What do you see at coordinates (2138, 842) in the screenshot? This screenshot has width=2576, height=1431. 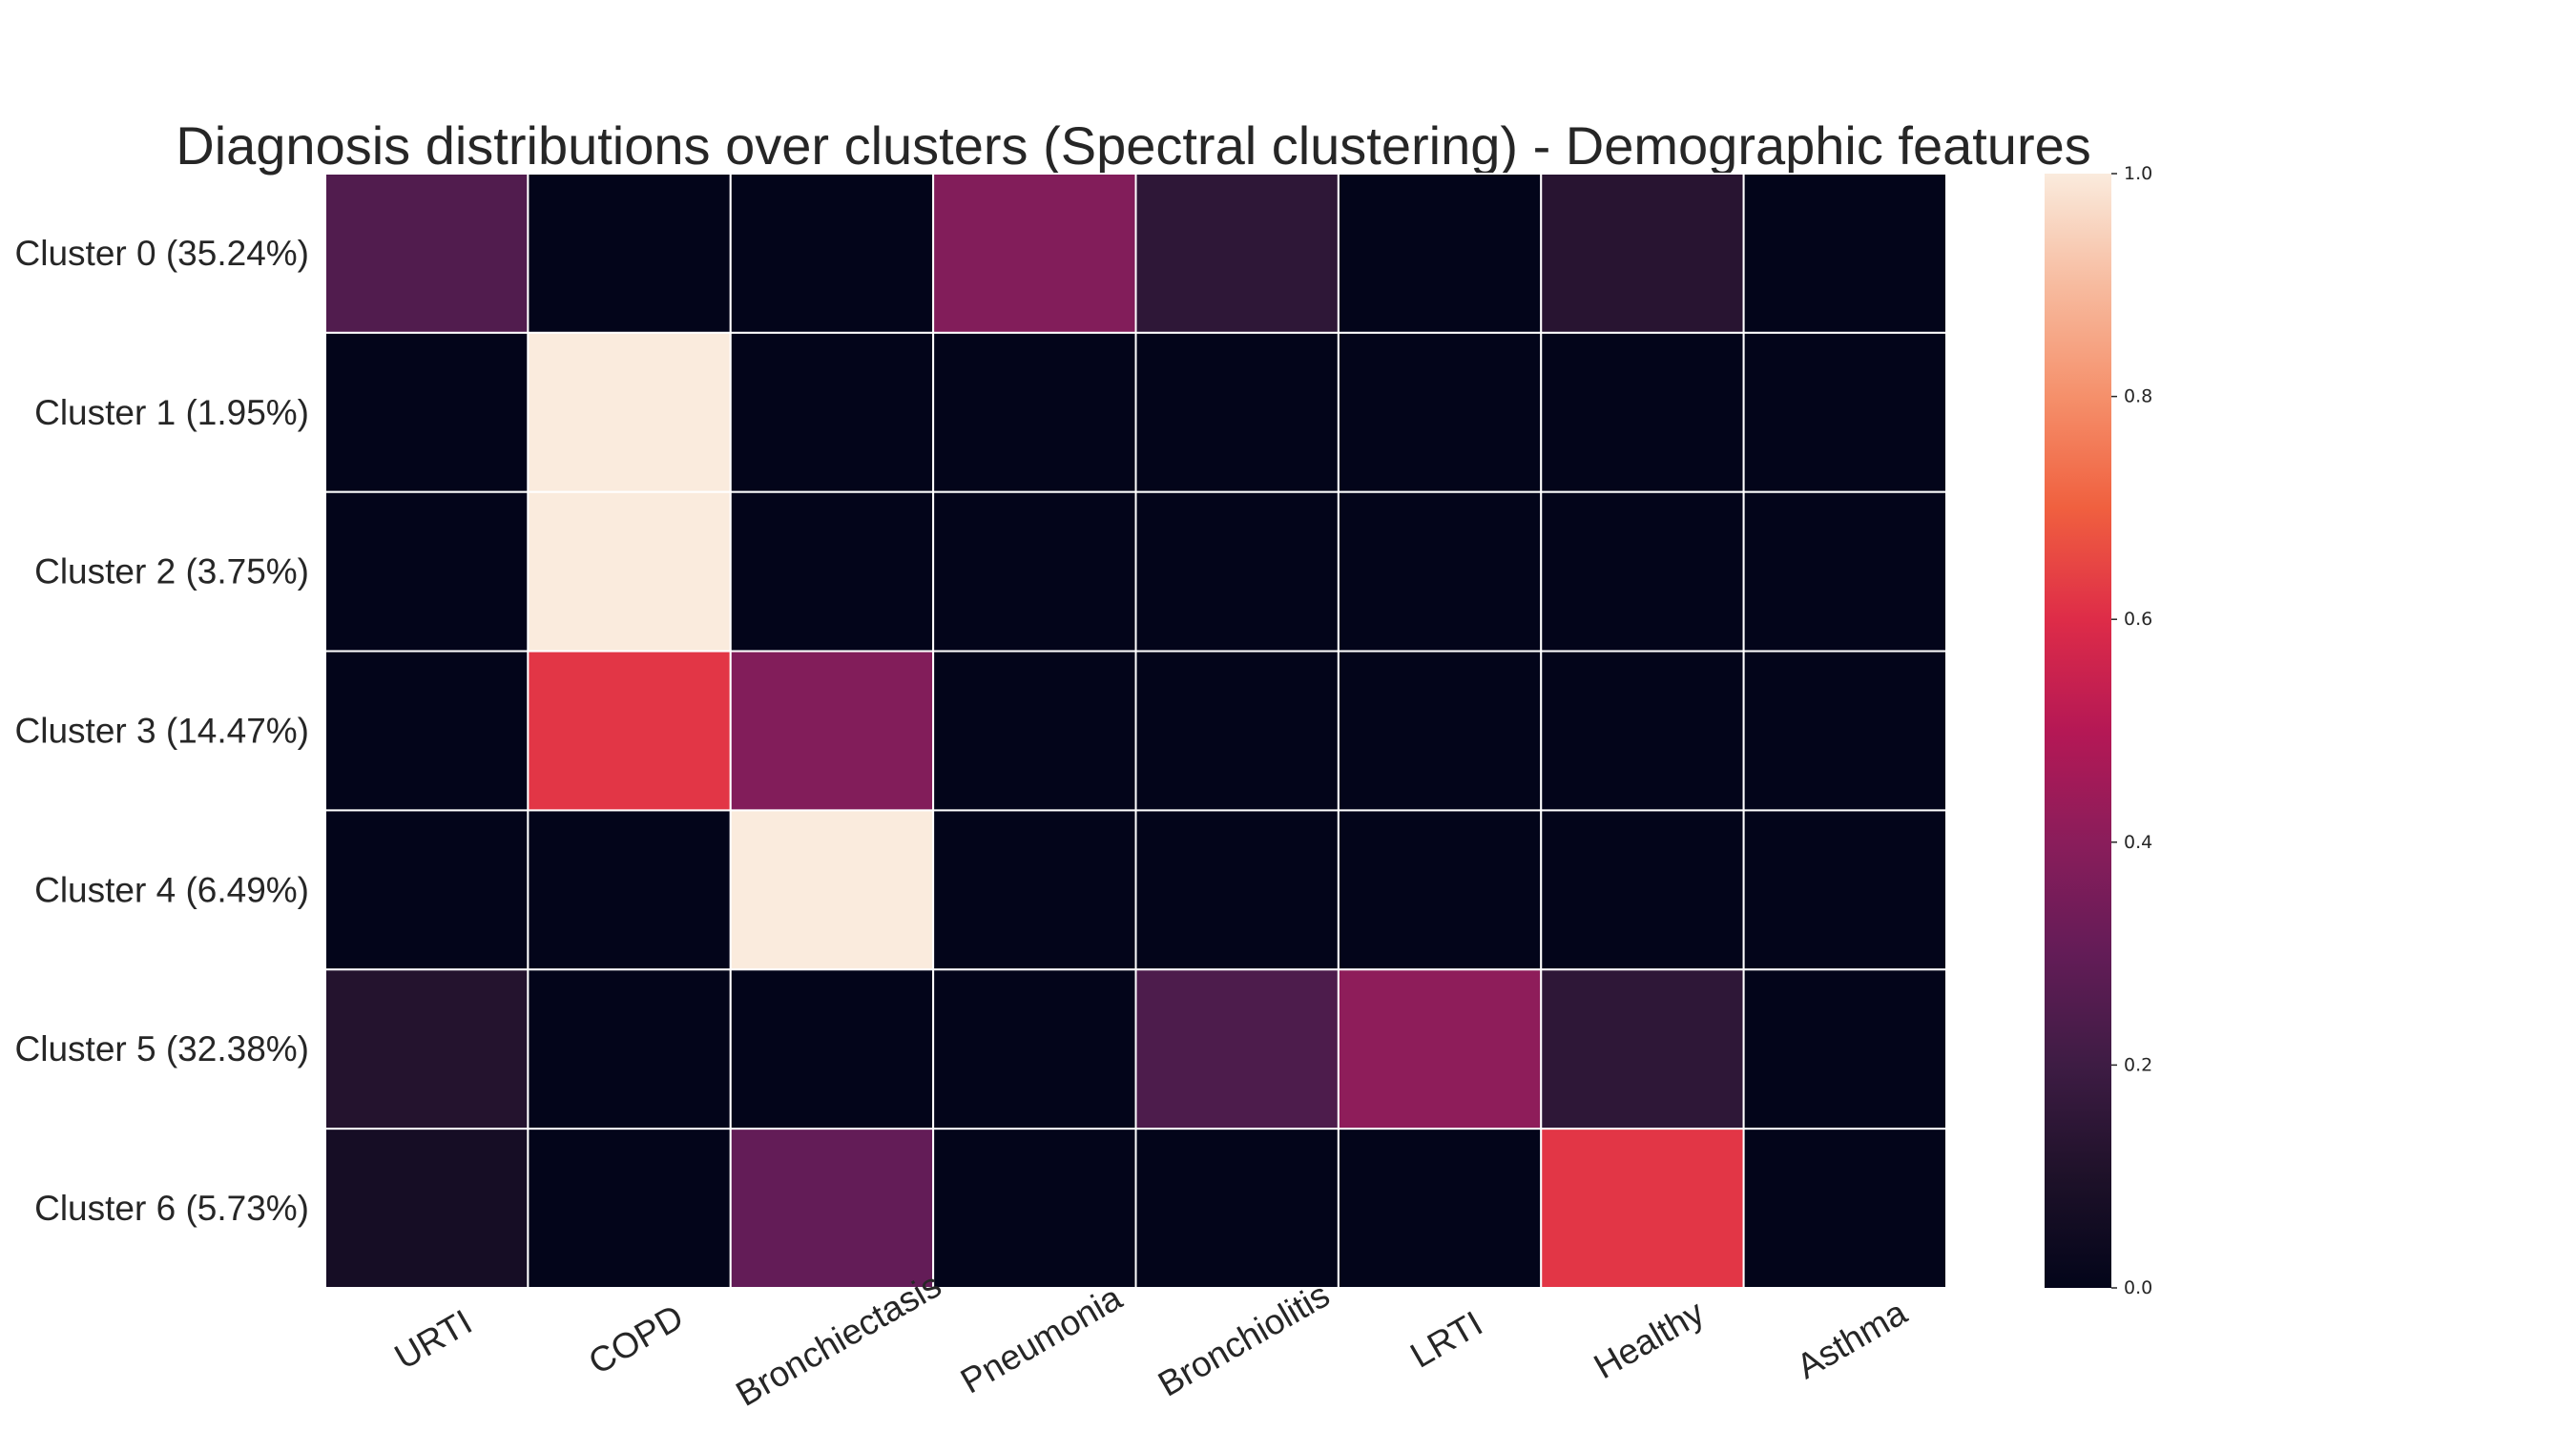 I see `colorbar-tick-label: 0.4` at bounding box center [2138, 842].